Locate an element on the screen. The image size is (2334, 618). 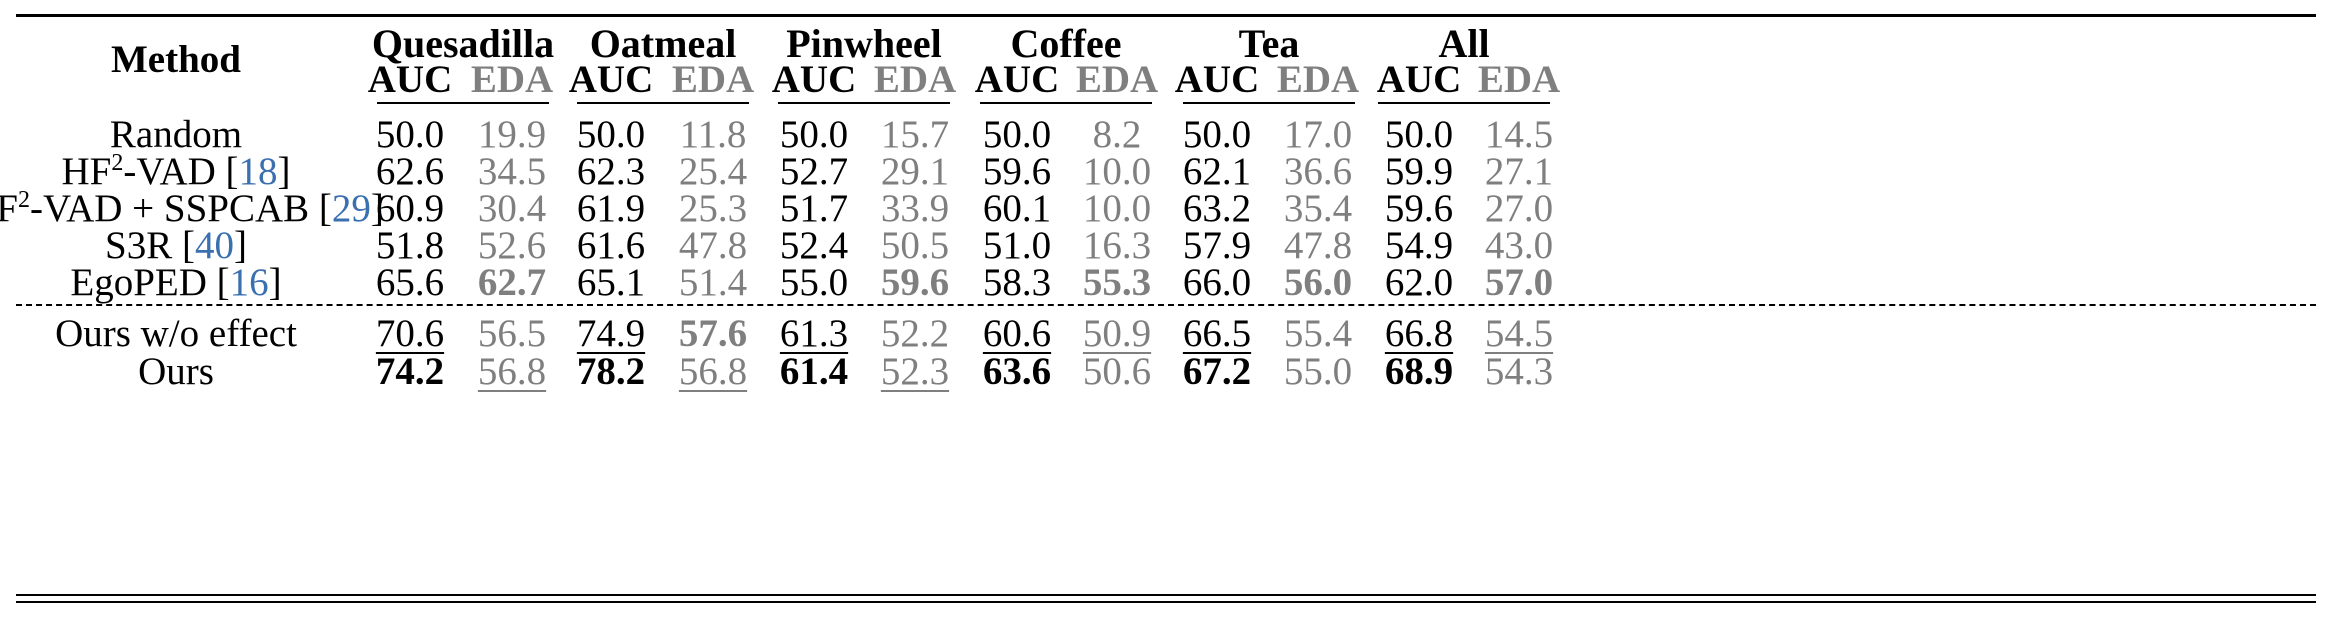
cmidrule-tea is located at coordinates (1269, 103).